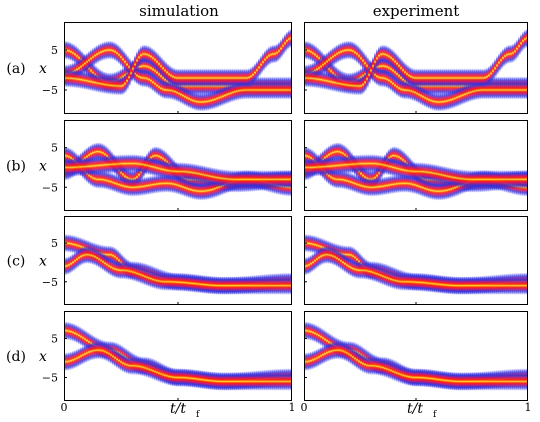 The height and width of the screenshot is (422, 540). I want to click on x-axis-label-right: t/t f, so click(422, 410).